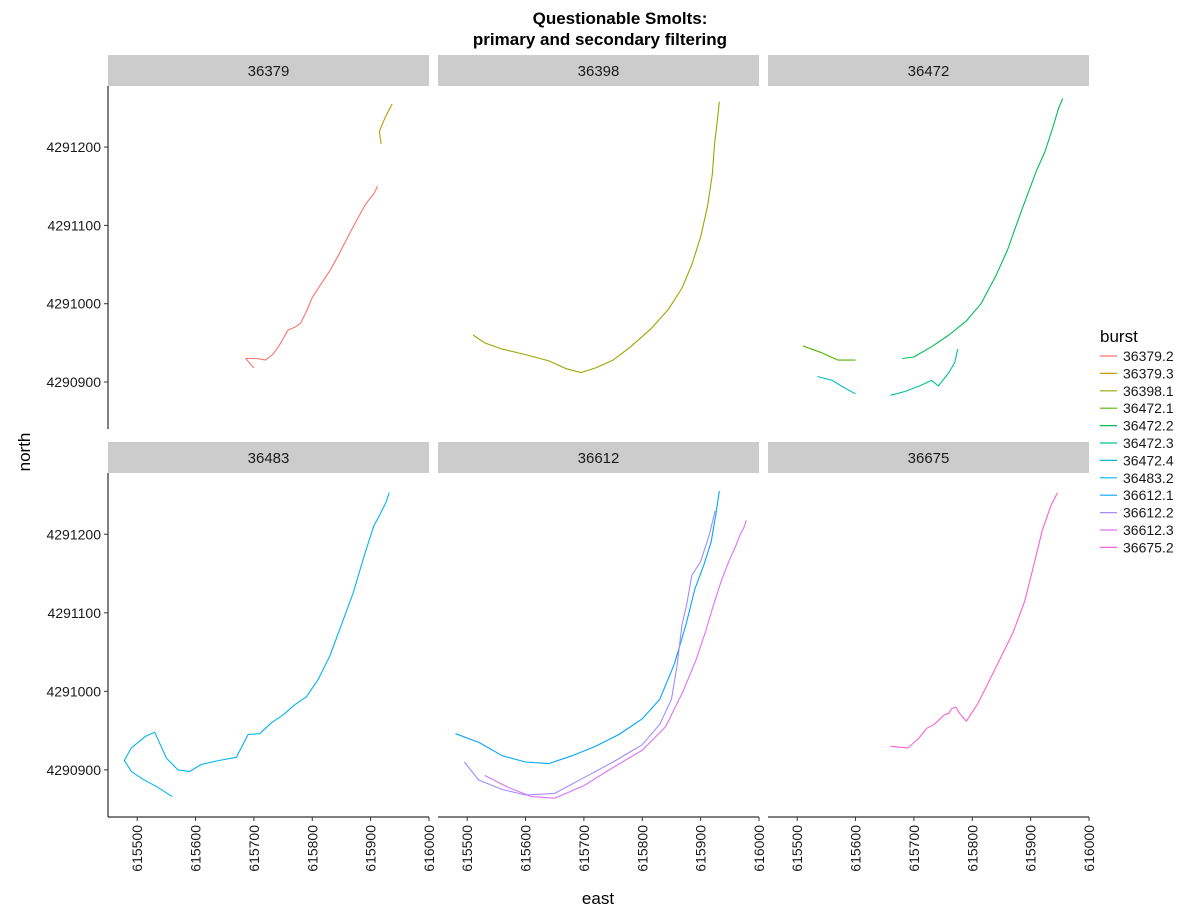  What do you see at coordinates (1119, 336) in the screenshot?
I see `legend-title: burst` at bounding box center [1119, 336].